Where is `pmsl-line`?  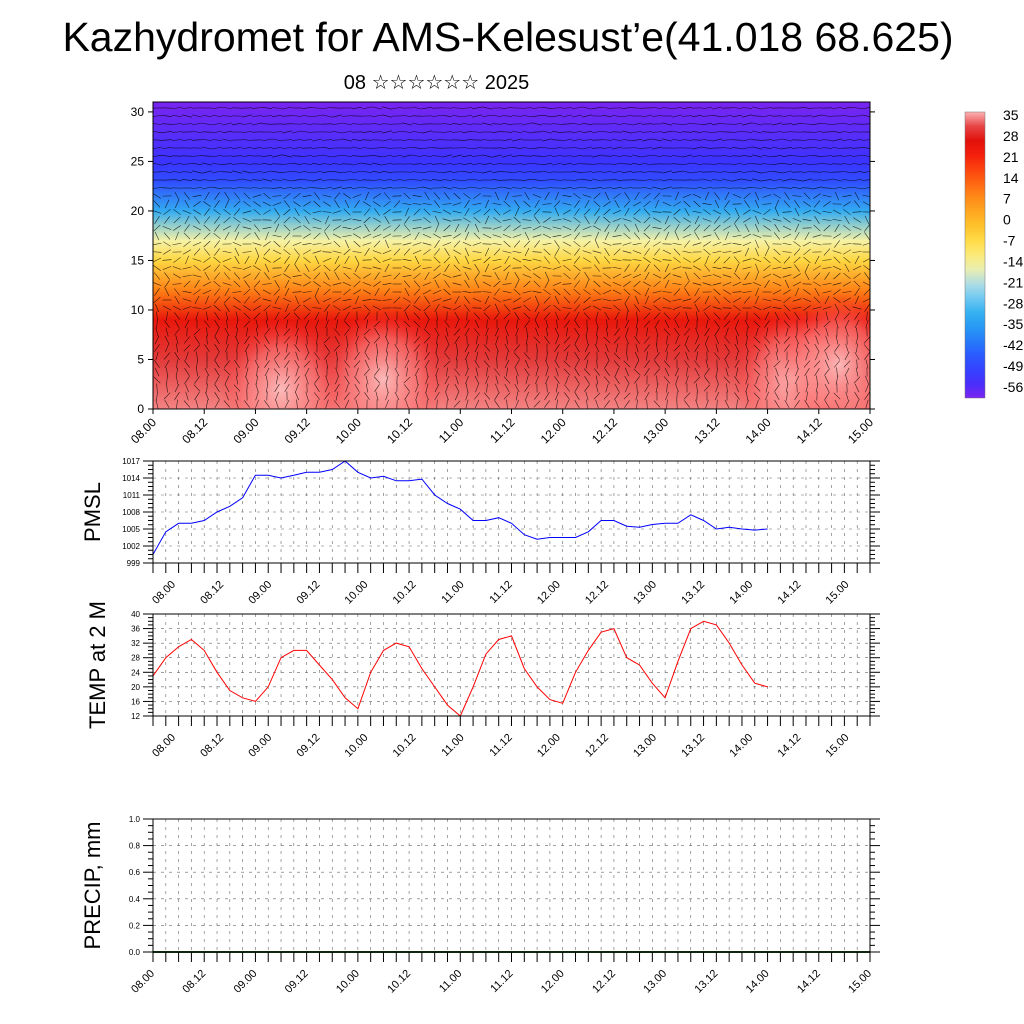
pmsl-line is located at coordinates (460, 507).